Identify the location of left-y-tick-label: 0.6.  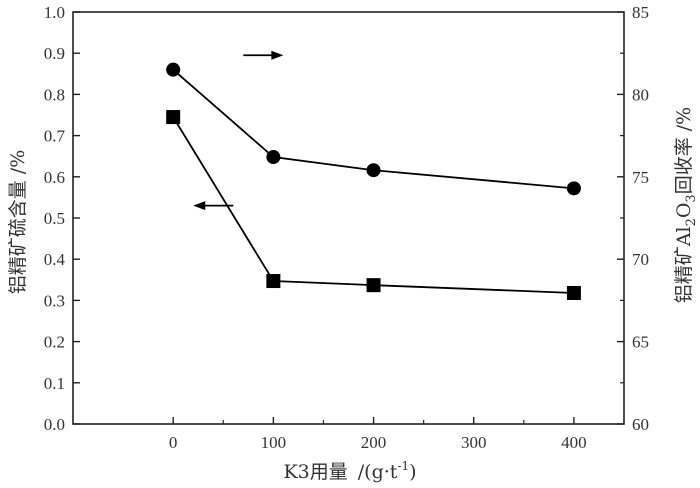
(54, 177).